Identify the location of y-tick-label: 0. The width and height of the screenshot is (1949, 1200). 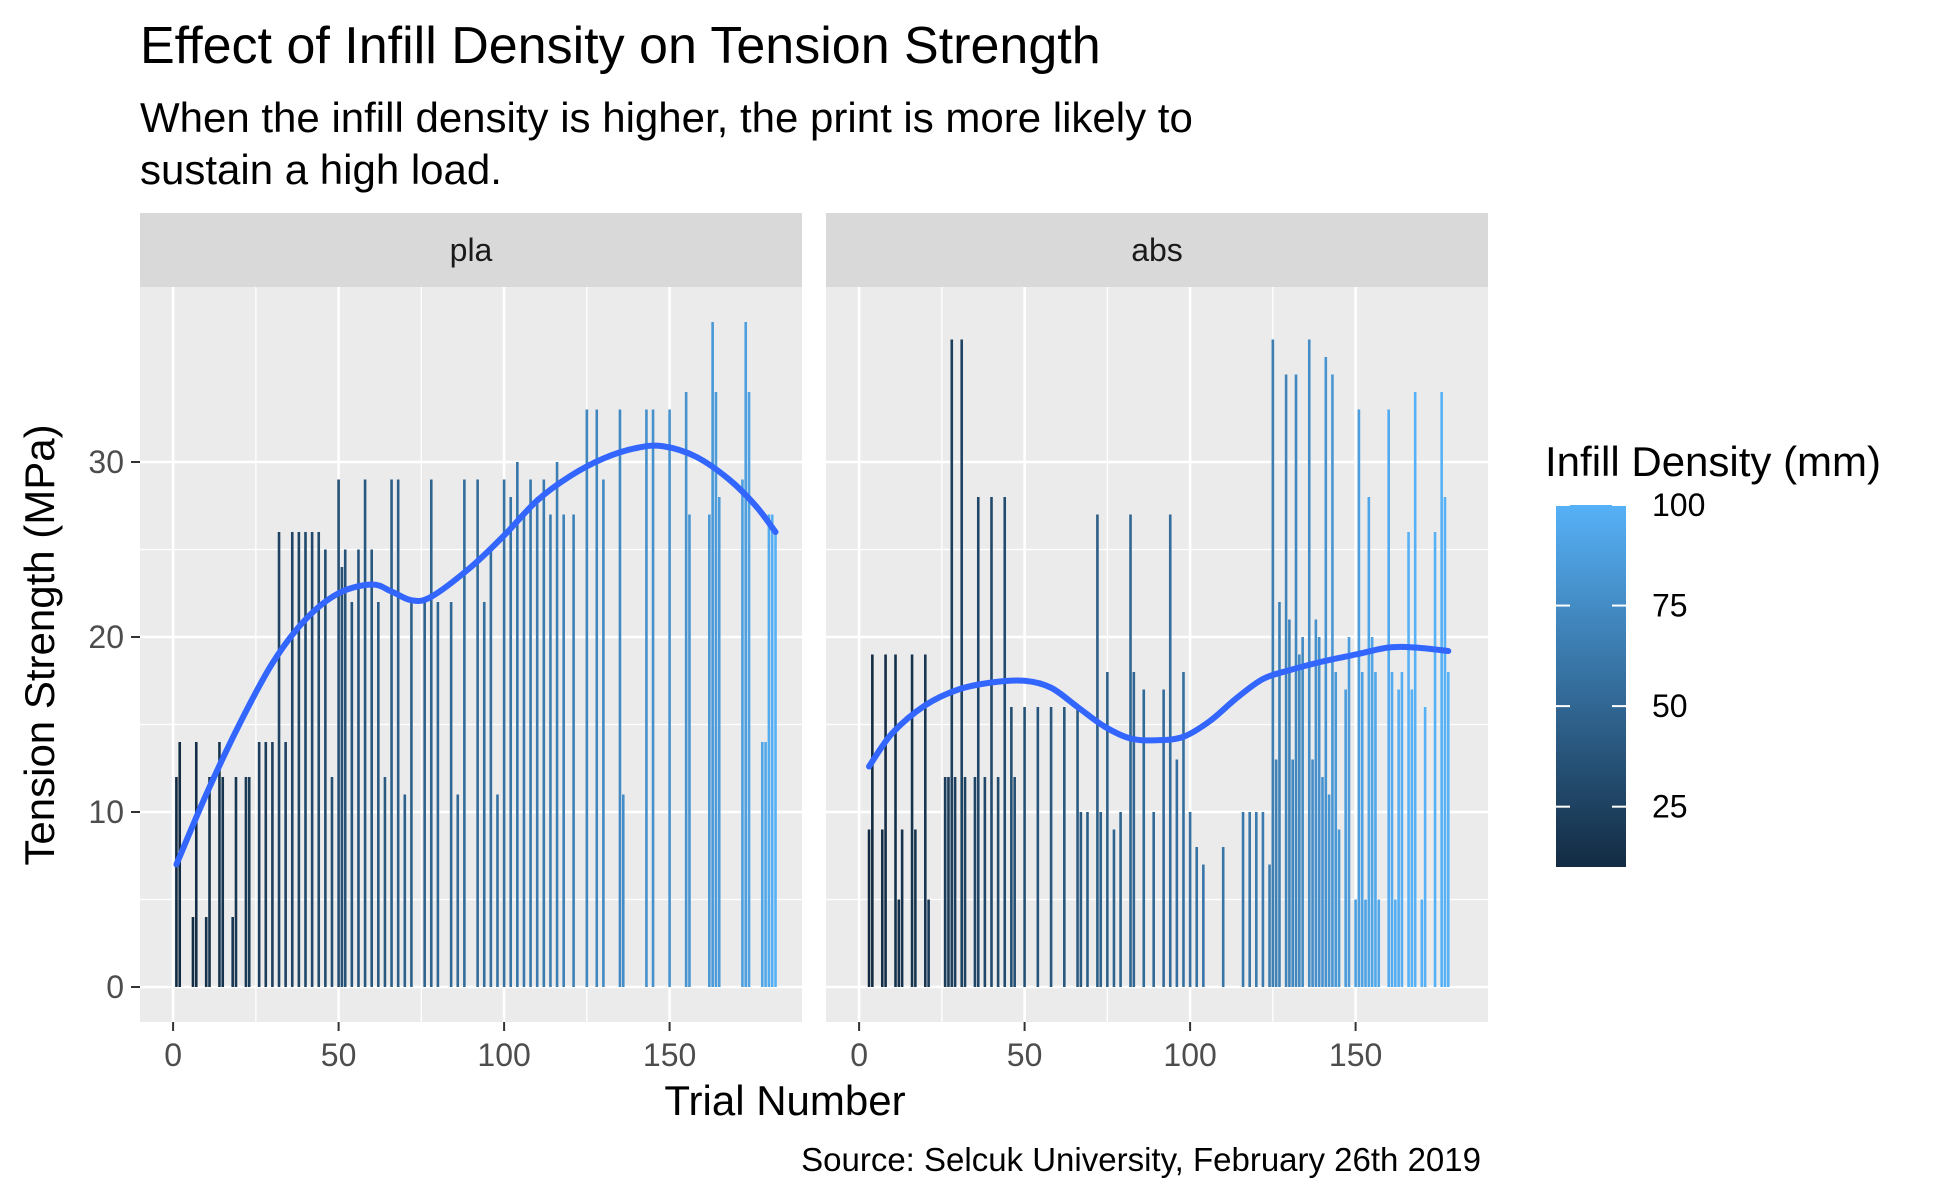
(115, 987).